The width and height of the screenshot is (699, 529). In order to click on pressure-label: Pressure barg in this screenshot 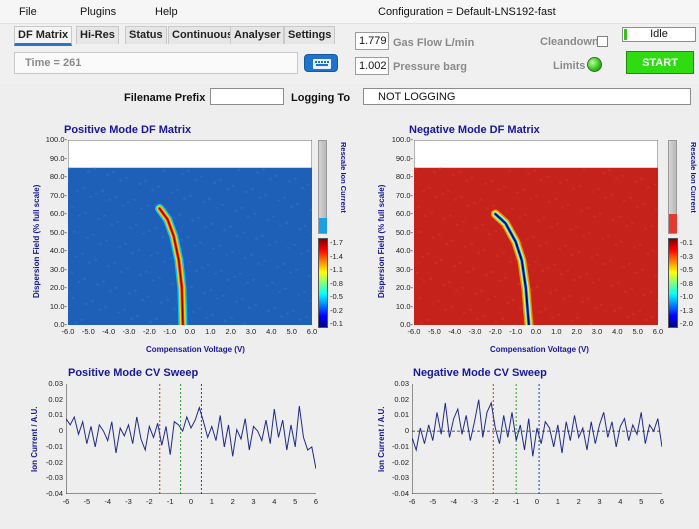, I will do `click(430, 67)`.